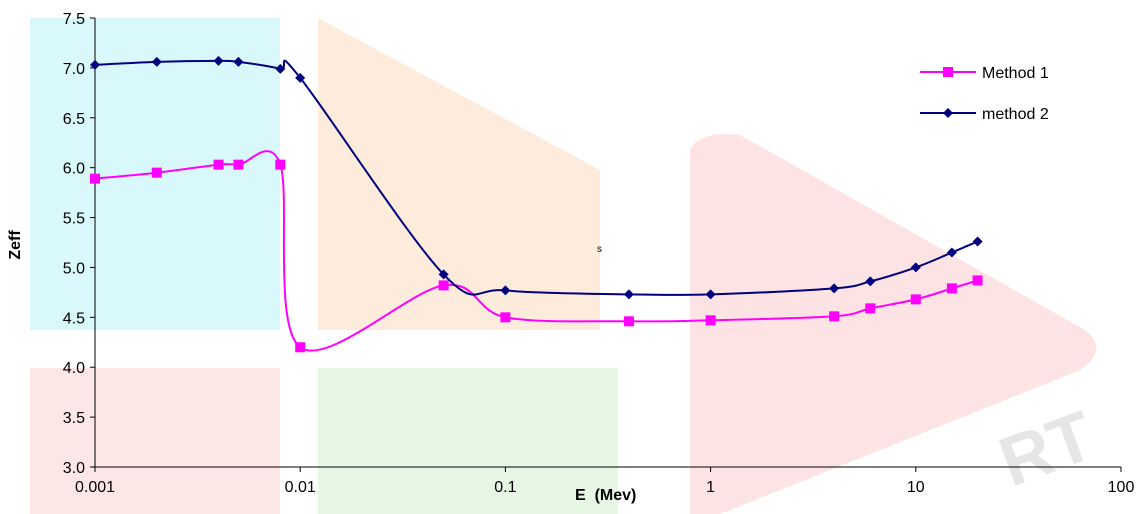 This screenshot has width=1147, height=514. What do you see at coordinates (1015, 73) in the screenshot?
I see `legend-label-method-1: Method 1` at bounding box center [1015, 73].